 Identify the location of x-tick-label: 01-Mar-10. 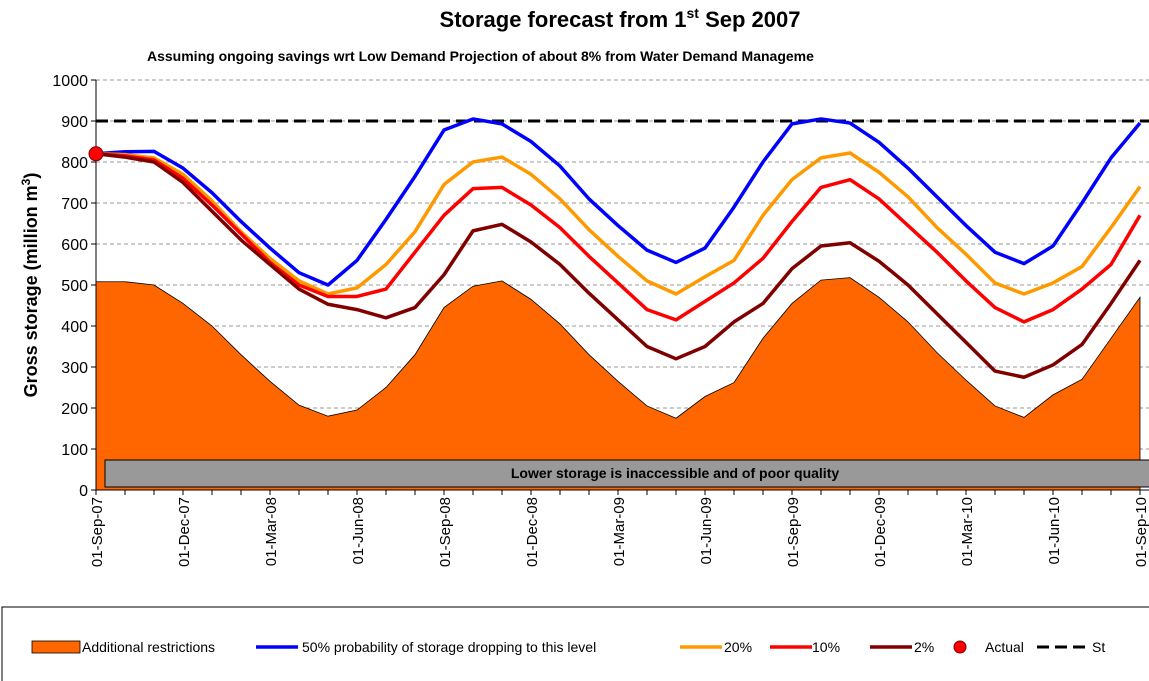
(967, 531).